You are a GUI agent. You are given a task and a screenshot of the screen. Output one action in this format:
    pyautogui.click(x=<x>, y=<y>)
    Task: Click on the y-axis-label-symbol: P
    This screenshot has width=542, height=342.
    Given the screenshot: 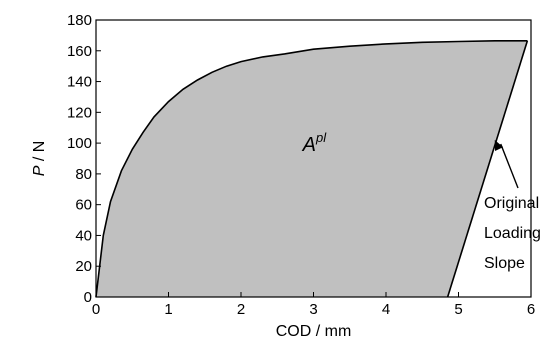 What is the action you would take?
    pyautogui.click(x=39, y=170)
    